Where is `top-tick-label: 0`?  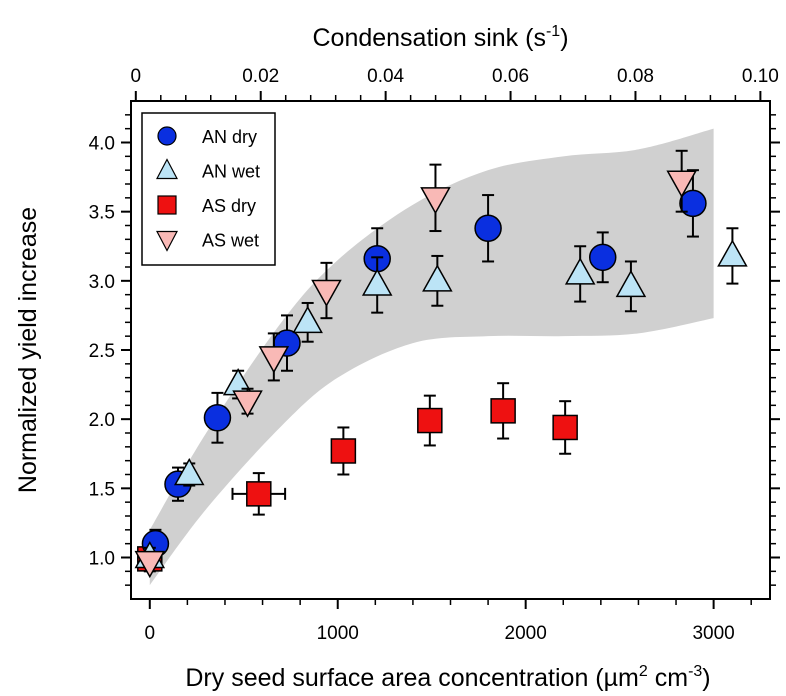 top-tick-label: 0 is located at coordinates (136, 76).